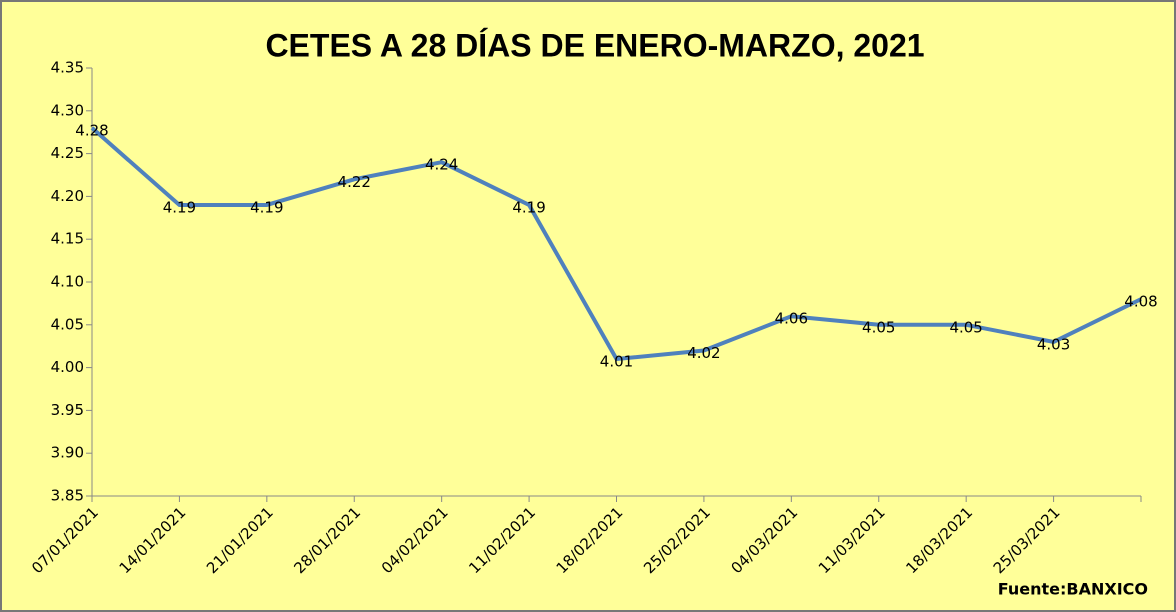  What do you see at coordinates (1073, 589) in the screenshot?
I see `source-note: Fuente:BANXICO` at bounding box center [1073, 589].